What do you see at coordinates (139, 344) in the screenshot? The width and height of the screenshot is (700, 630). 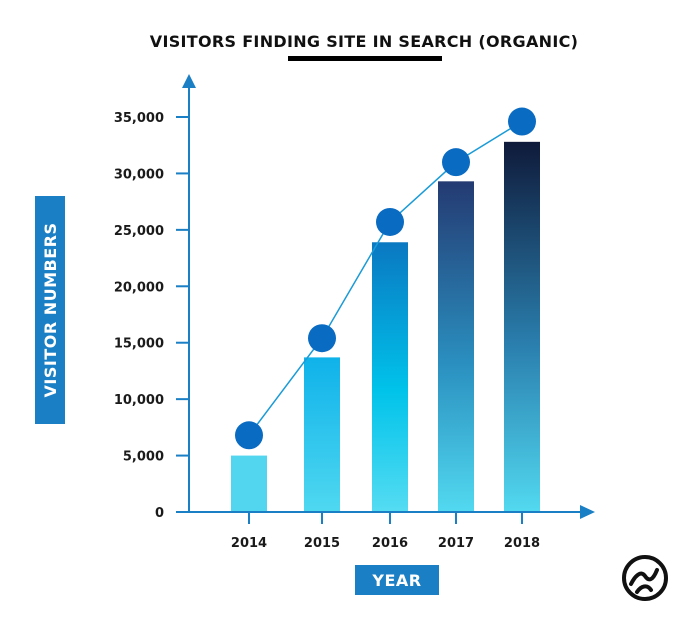 I see `y-tick-label: 15,000` at bounding box center [139, 344].